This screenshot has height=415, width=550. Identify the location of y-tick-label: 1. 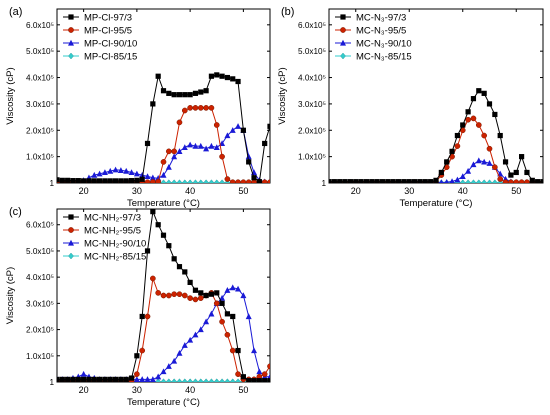
(323, 183).